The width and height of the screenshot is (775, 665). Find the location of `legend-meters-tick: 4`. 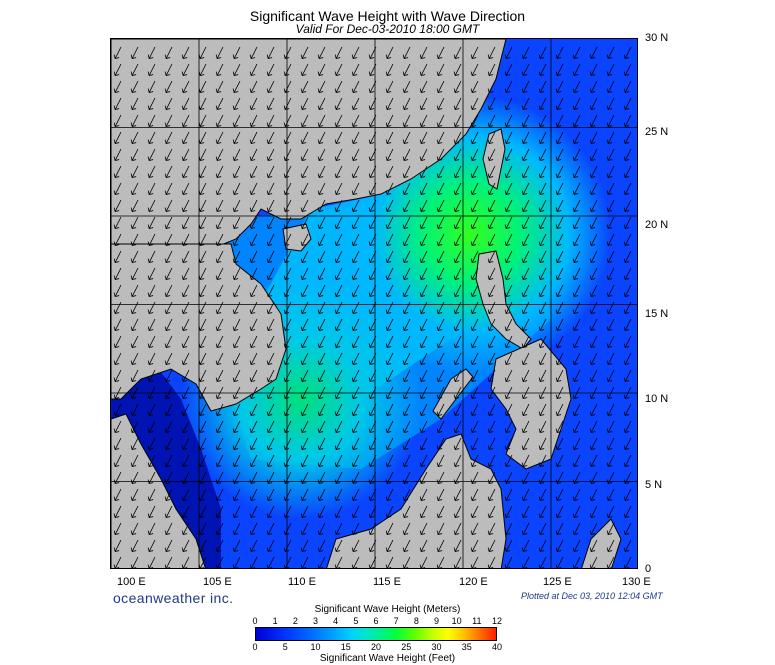

legend-meters-tick: 4 is located at coordinates (336, 621).